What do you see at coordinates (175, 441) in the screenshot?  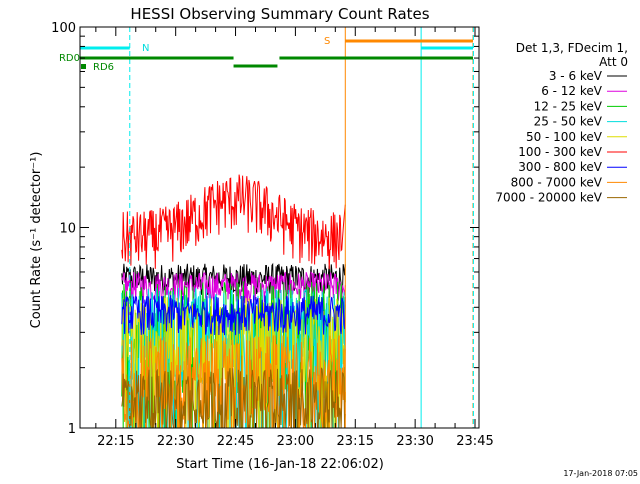 I see `x-tick-label-1: 22:30` at bounding box center [175, 441].